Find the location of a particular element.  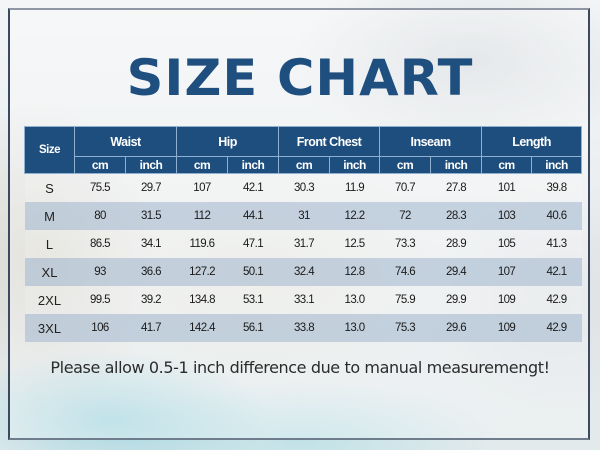

size-column-header: Size is located at coordinates (49, 150).